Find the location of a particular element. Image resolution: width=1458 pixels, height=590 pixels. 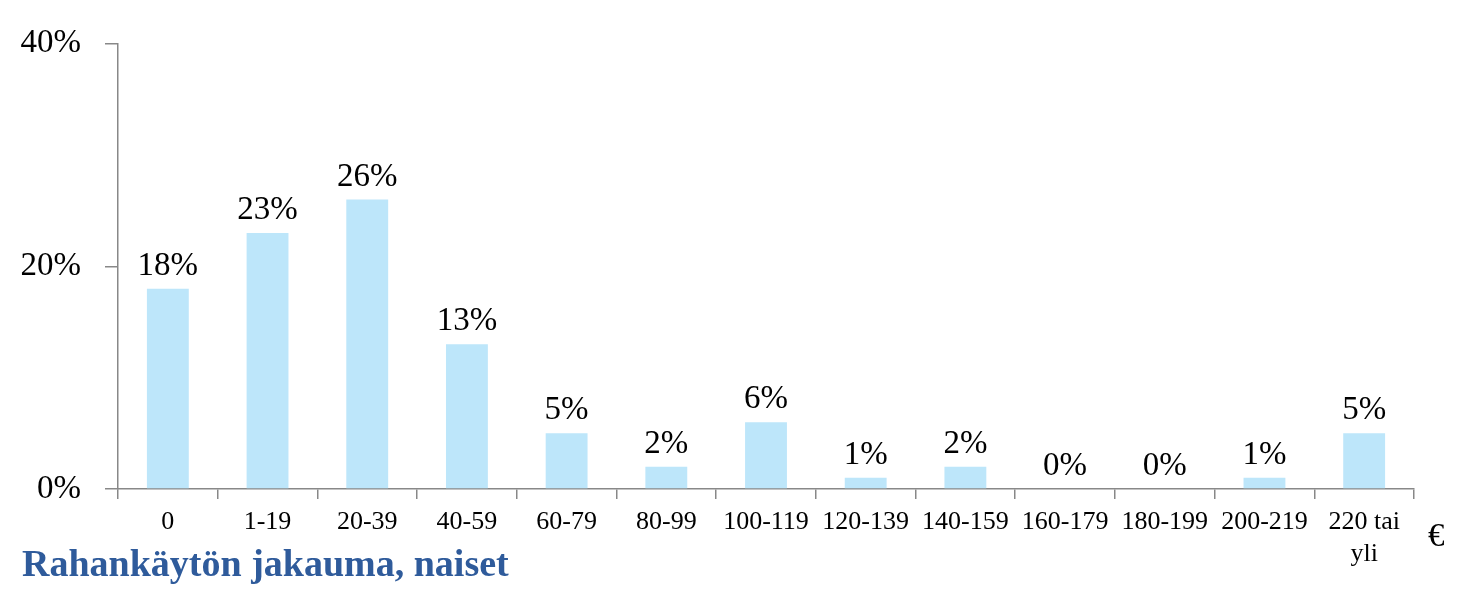

x-tick-label: 100-119 is located at coordinates (766, 521).